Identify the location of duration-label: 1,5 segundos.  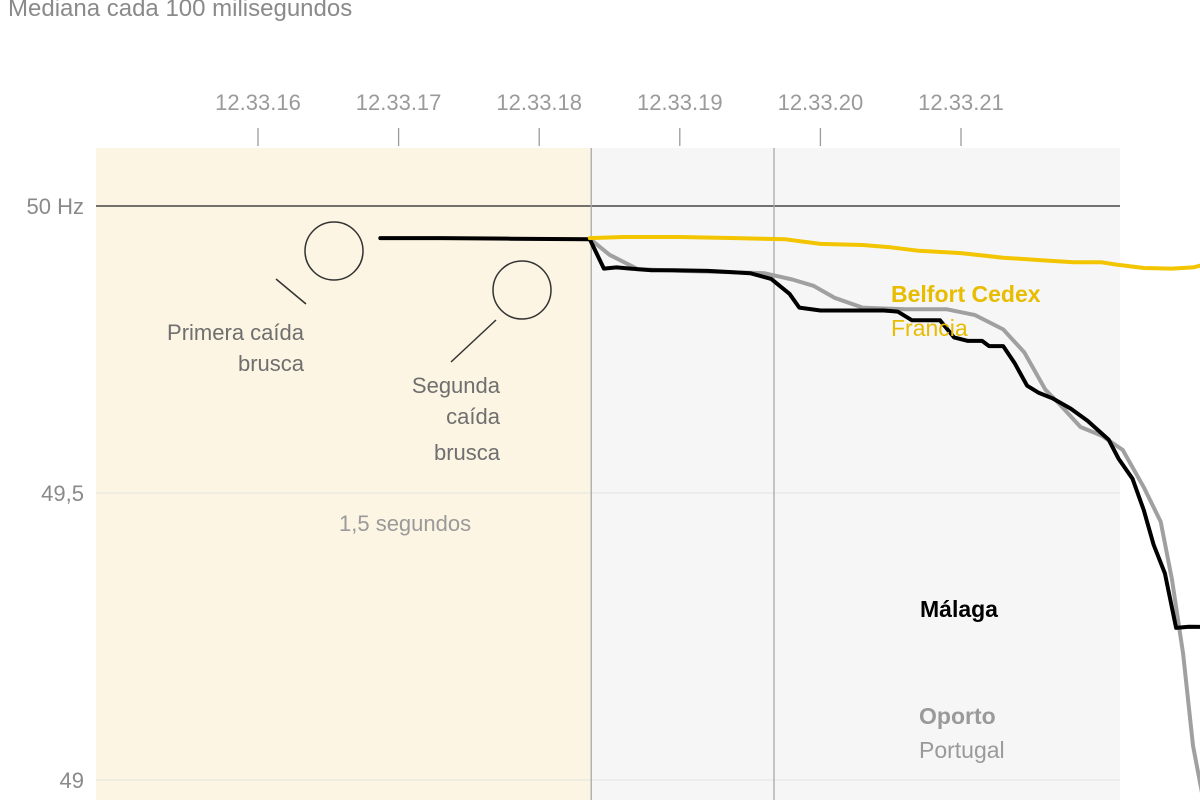
(405, 523).